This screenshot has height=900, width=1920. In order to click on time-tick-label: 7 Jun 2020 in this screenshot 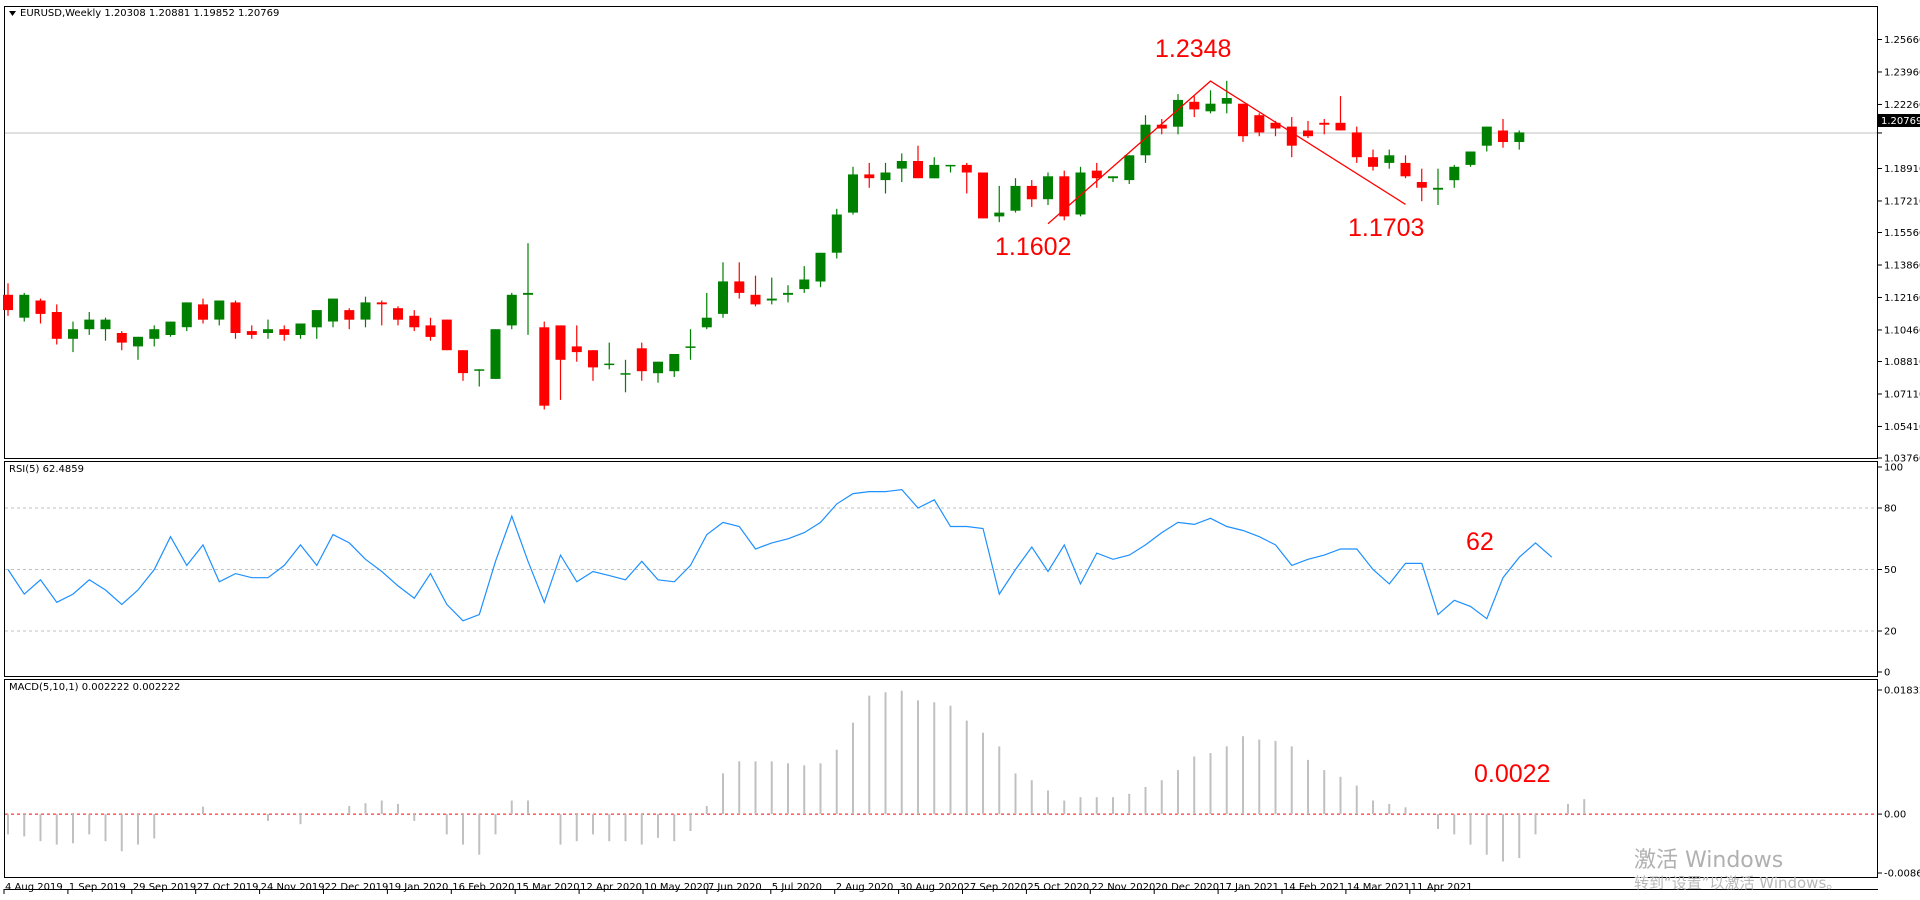, I will do `click(735, 887)`.